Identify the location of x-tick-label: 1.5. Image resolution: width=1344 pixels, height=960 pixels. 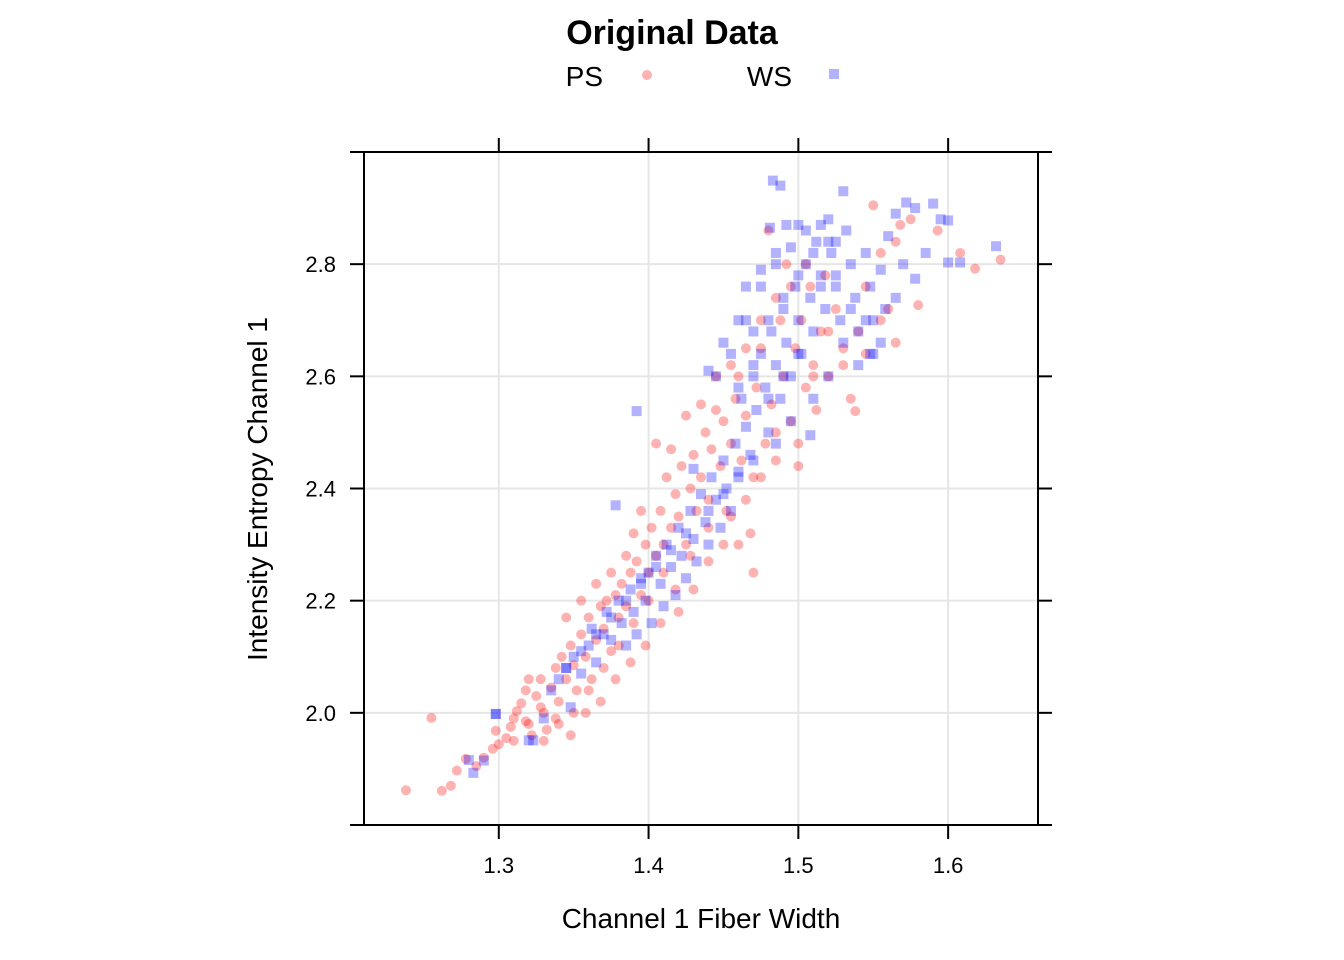
(798, 865).